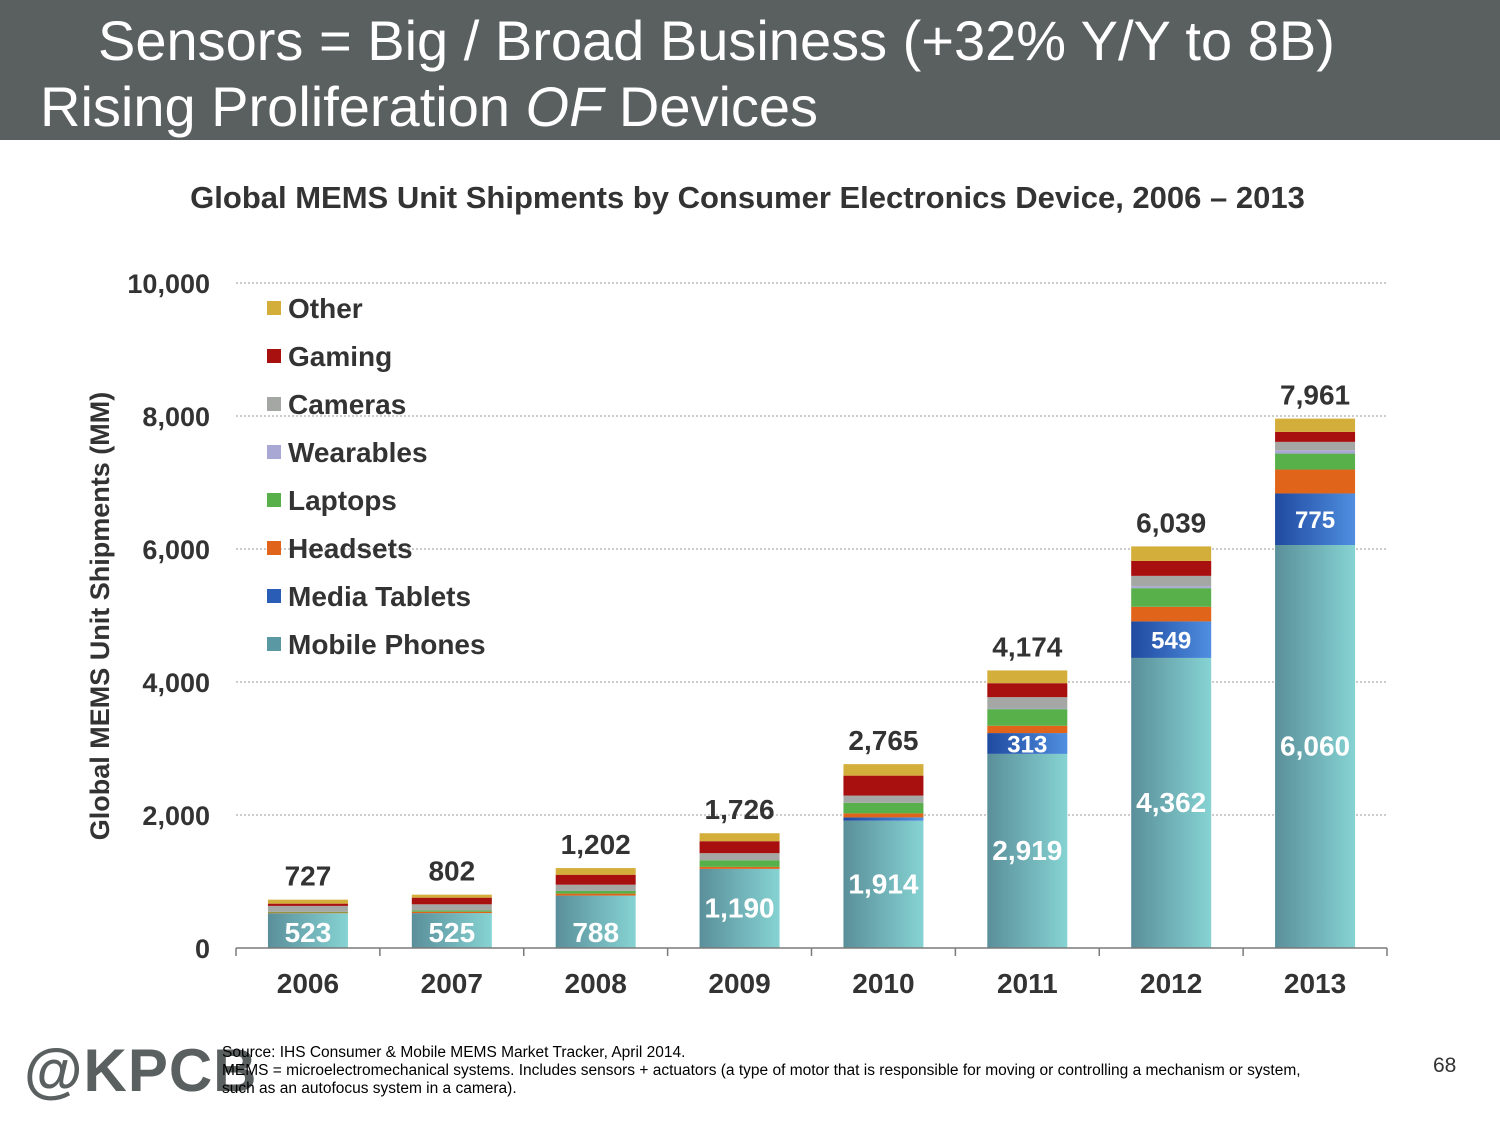 The image size is (1500, 1125). I want to click on bar-2008-cameras, so click(595, 887).